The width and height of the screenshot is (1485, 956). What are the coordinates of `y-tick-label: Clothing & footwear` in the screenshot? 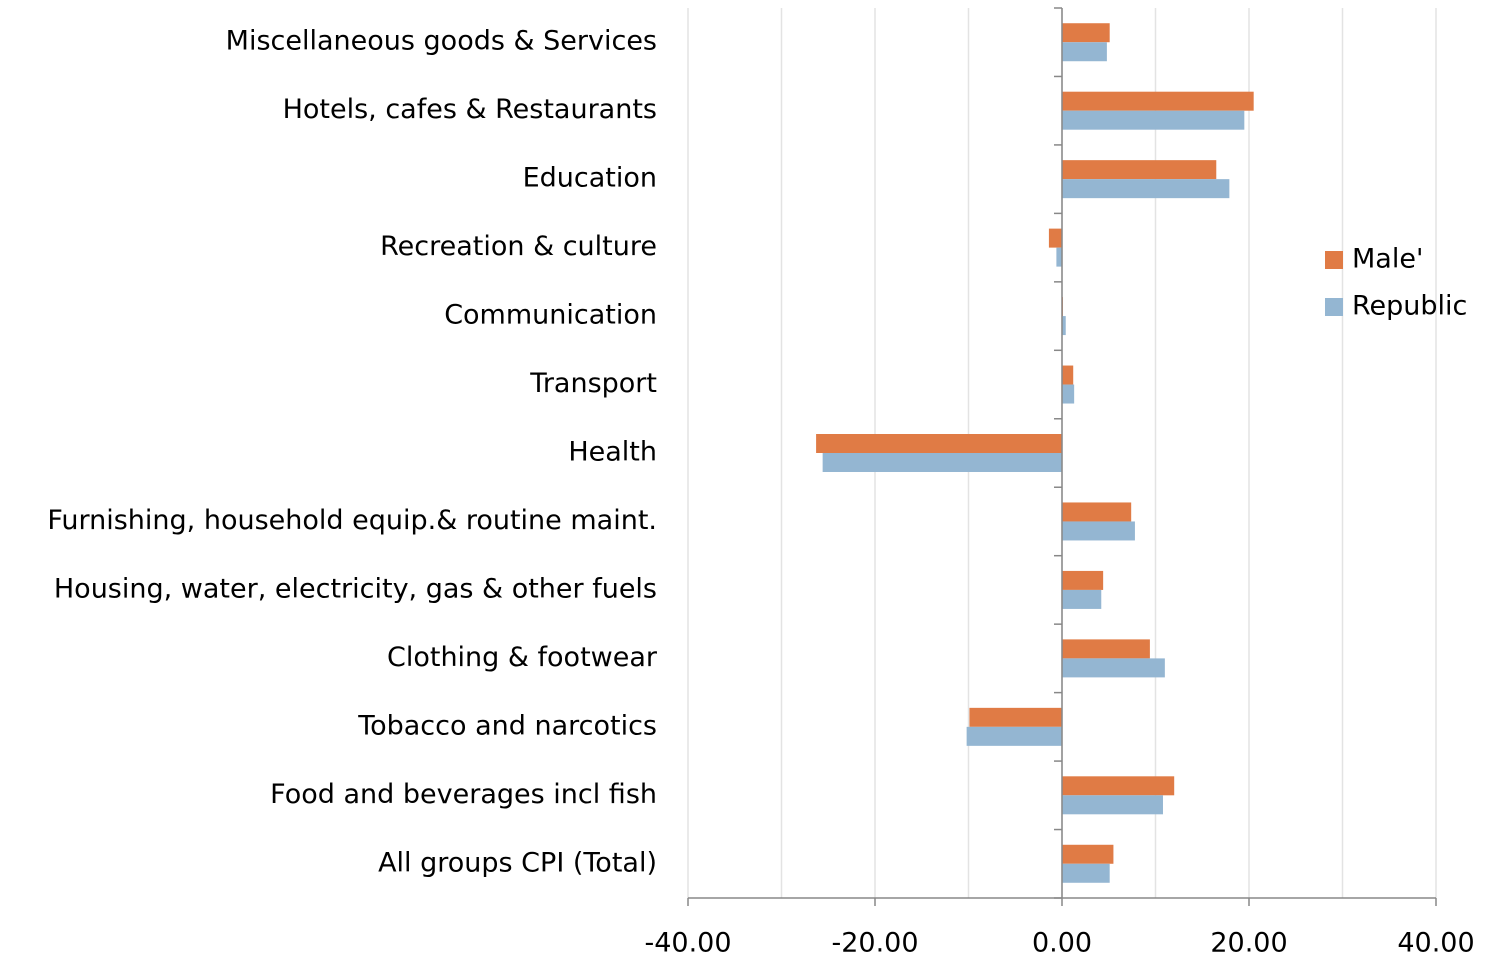 It's located at (522, 657).